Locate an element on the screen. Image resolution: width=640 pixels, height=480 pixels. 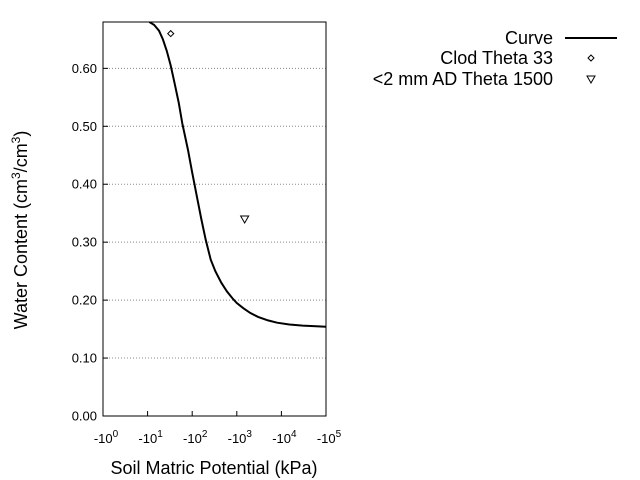
x-tick-label-1: -101 is located at coordinates (150, 437).